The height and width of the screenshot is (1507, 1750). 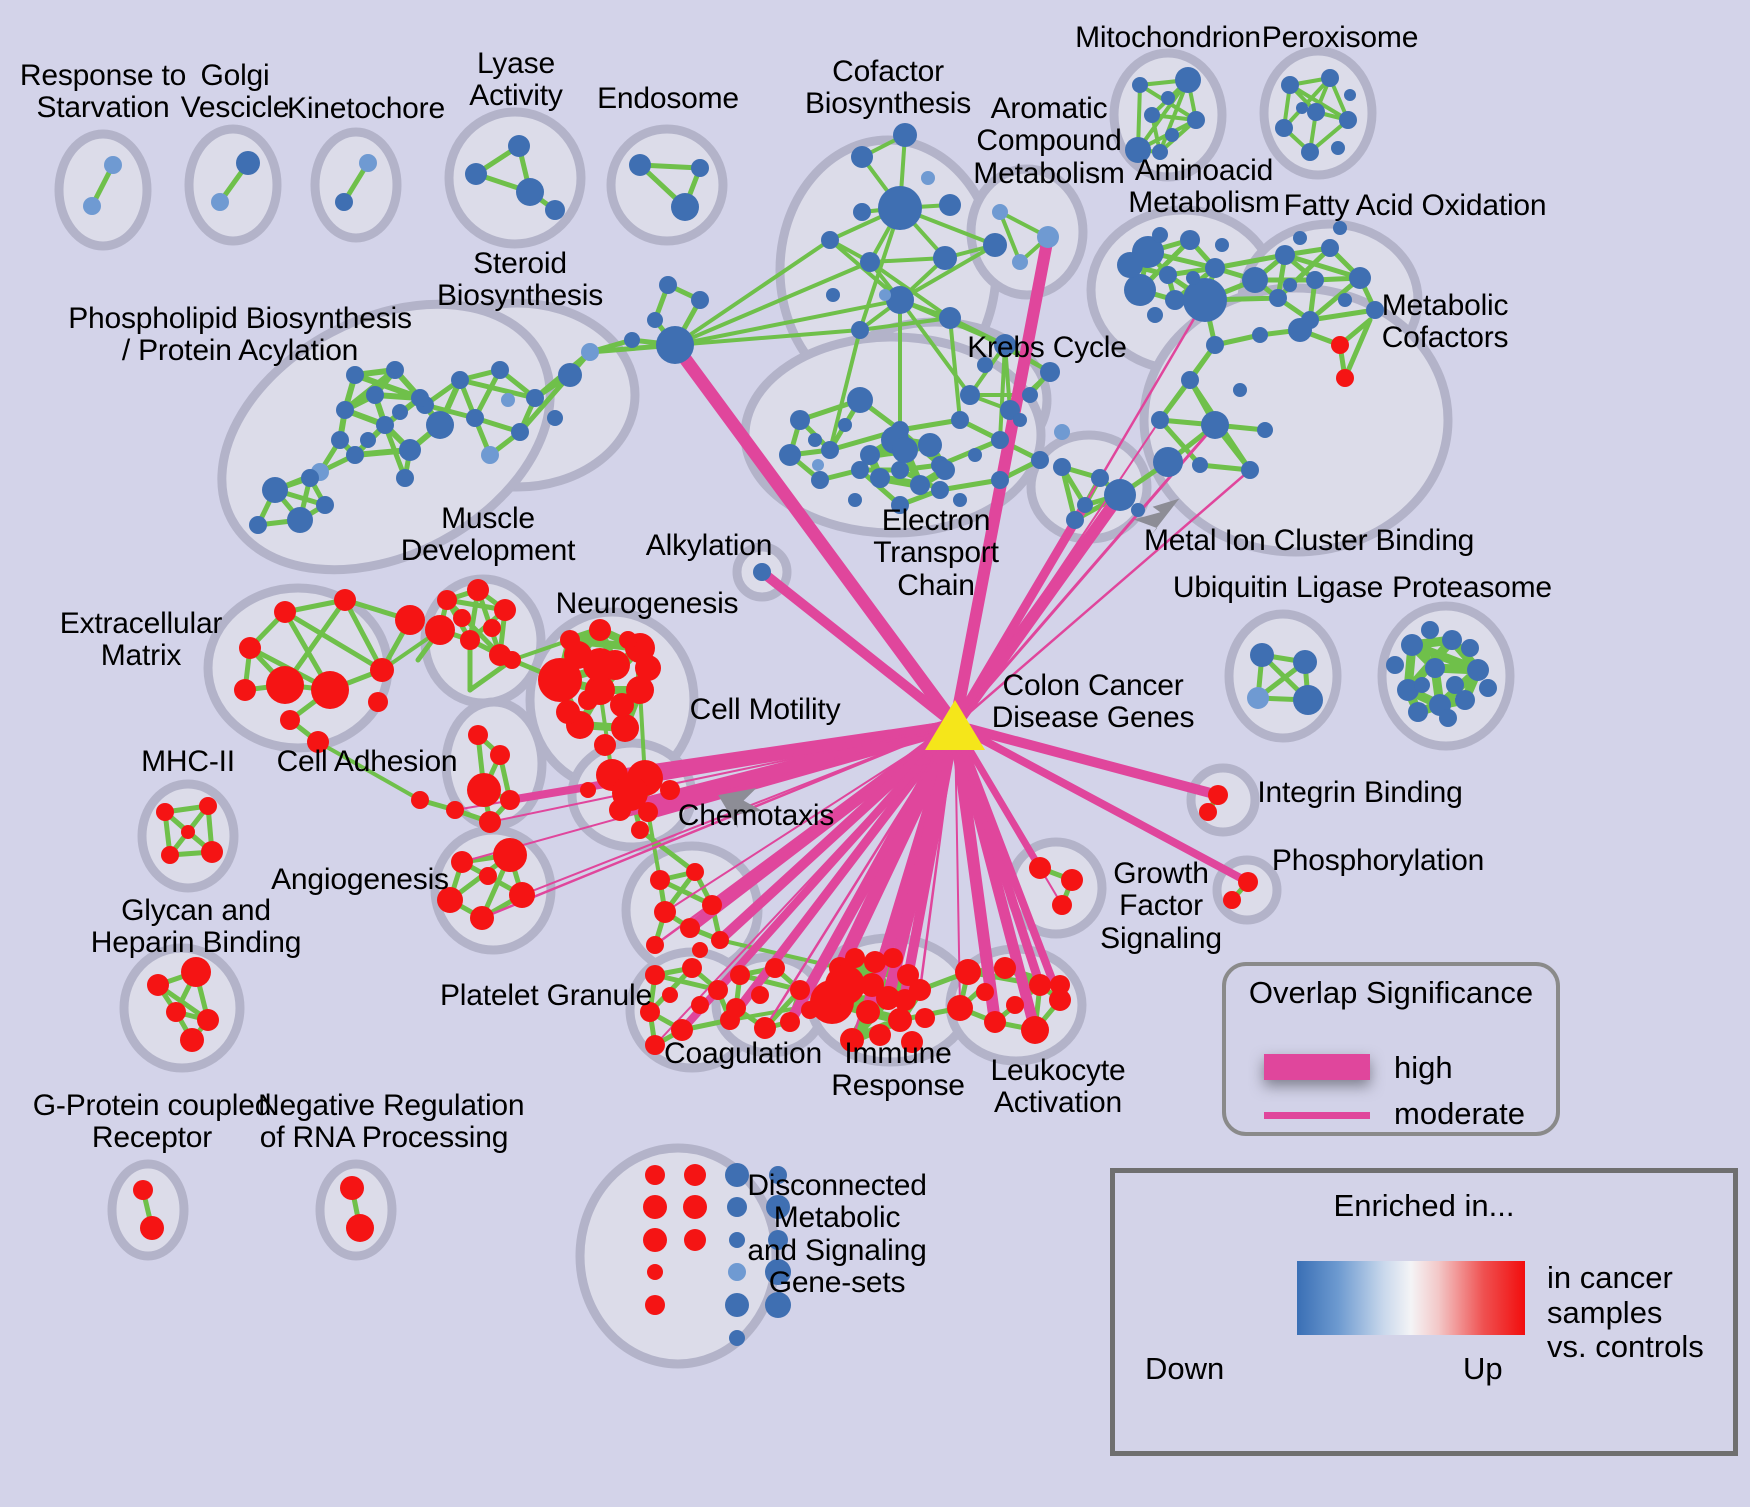 What do you see at coordinates (1317, 1067) in the screenshot?
I see `legend-swatch-high` at bounding box center [1317, 1067].